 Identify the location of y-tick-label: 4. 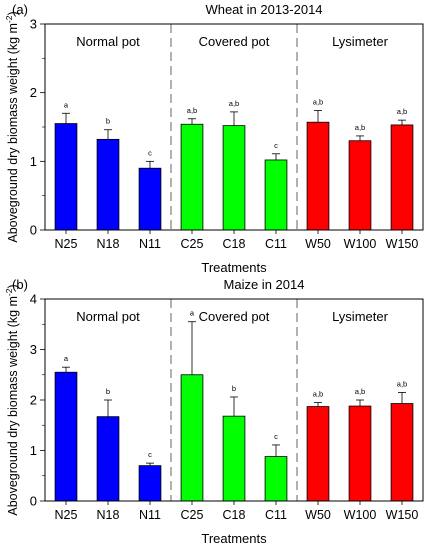
(33, 299).